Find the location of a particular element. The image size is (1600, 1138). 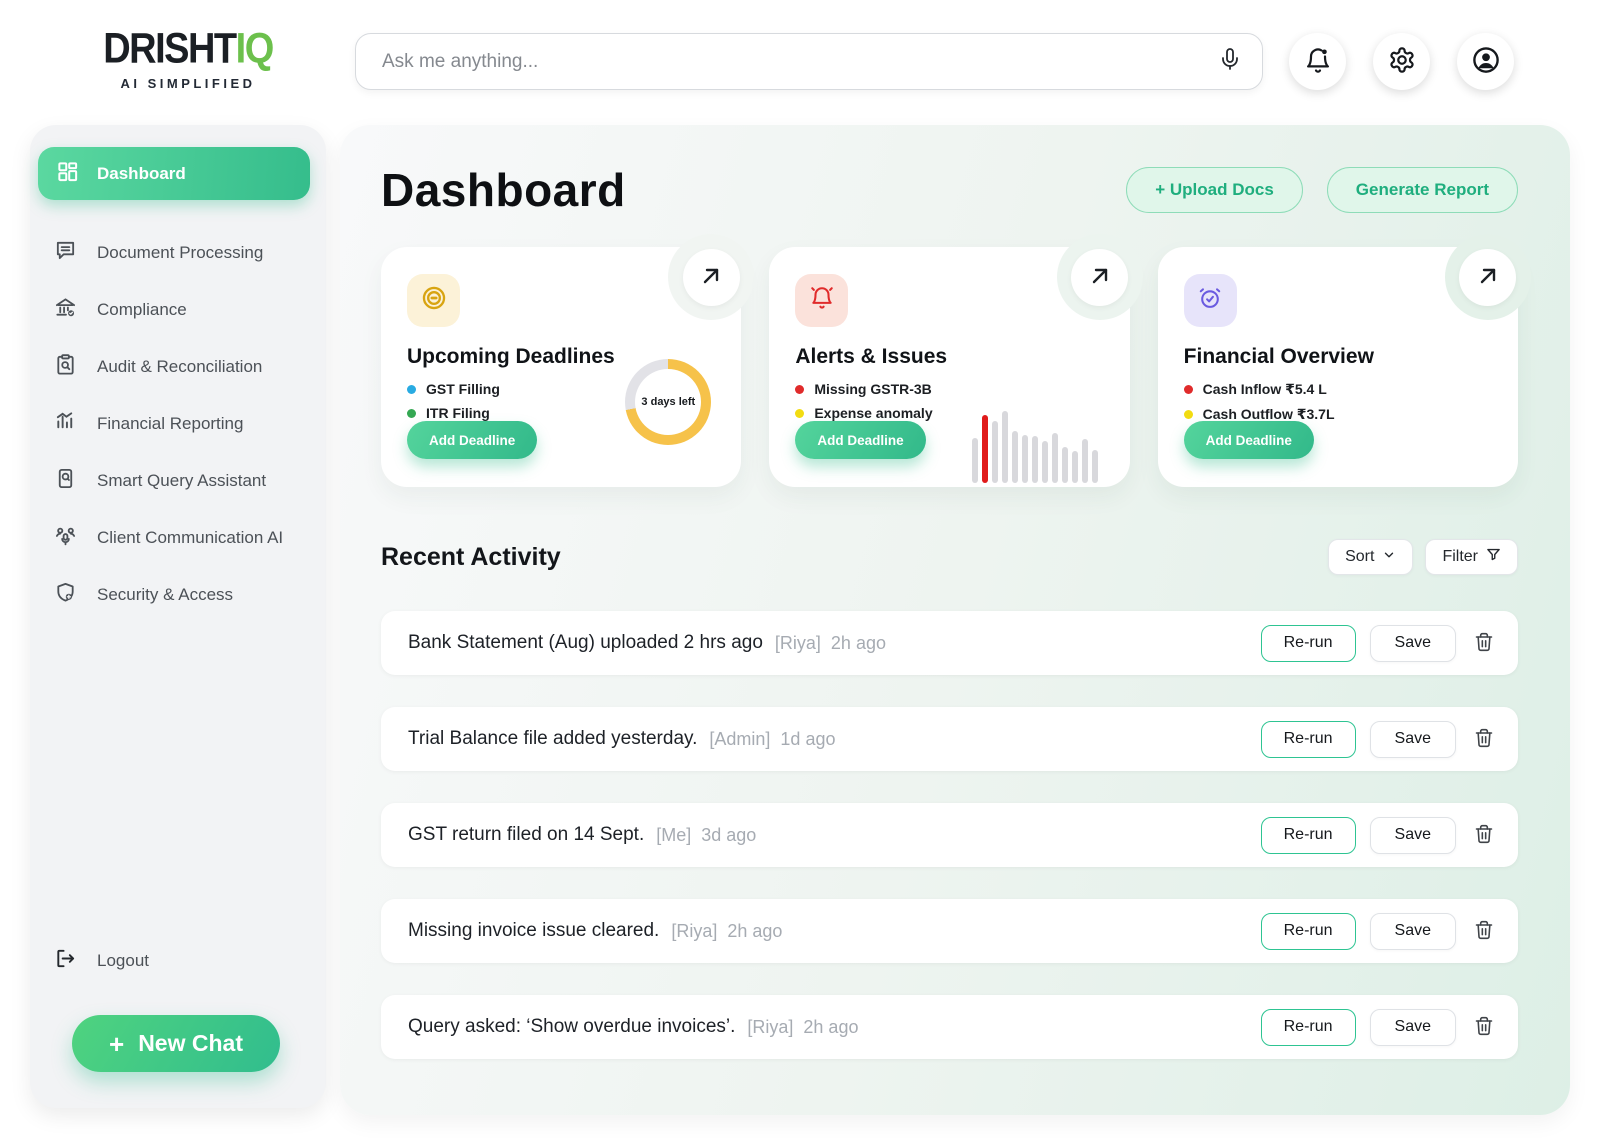

generate-report-button: Generate Report is located at coordinates (1422, 190).